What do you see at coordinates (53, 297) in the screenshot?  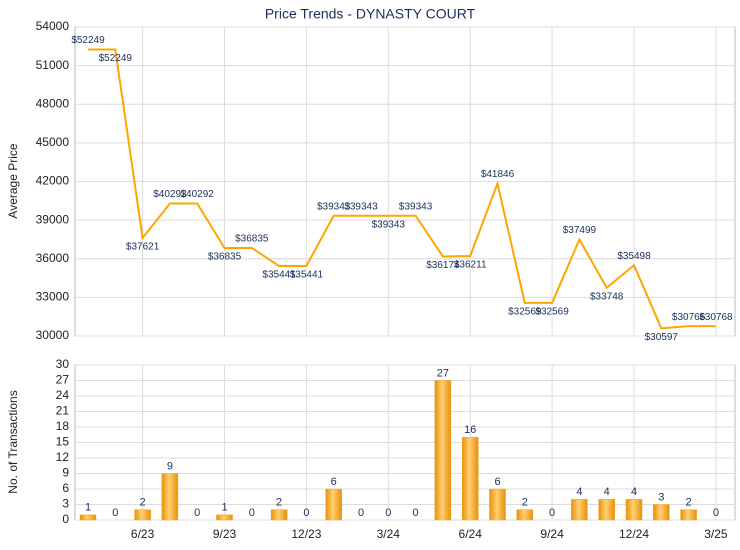 I see `y-tick-label: 33000` at bounding box center [53, 297].